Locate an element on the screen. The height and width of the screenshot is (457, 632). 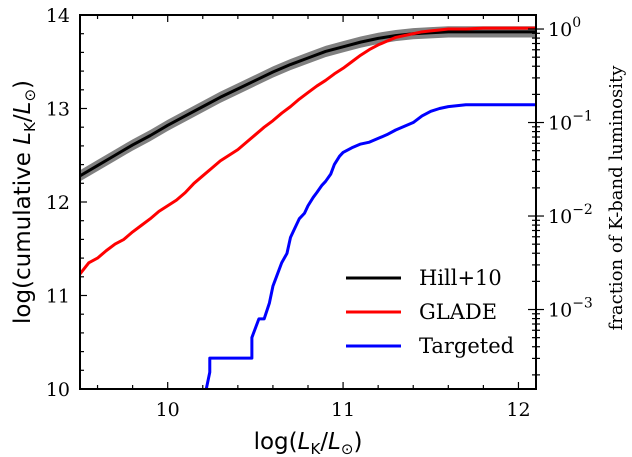
right-tick-label: 10⁻³ is located at coordinates (570, 309).